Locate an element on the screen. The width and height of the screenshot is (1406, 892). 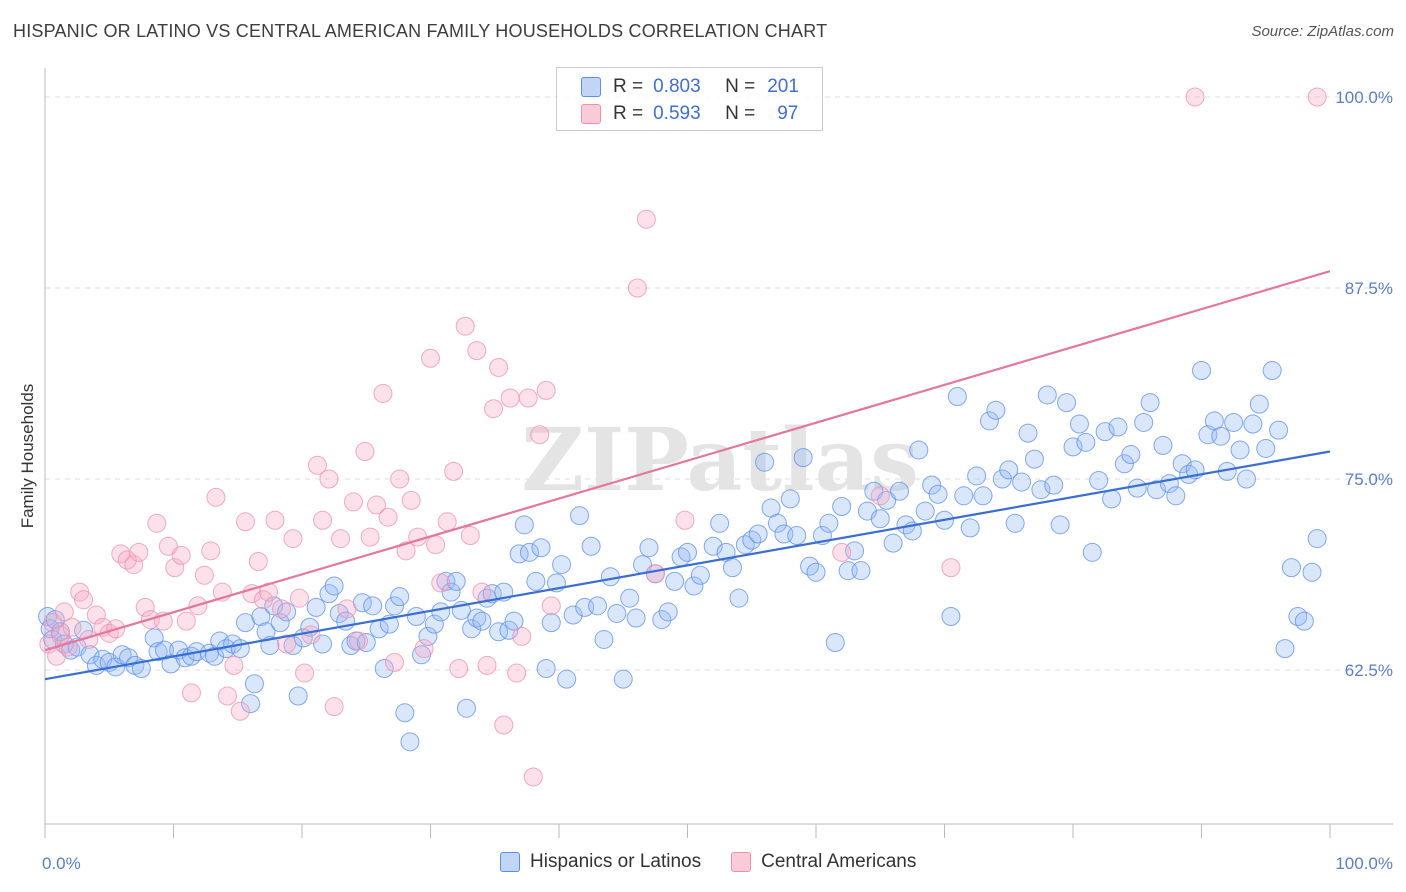
y-tick-label: 75.0% is located at coordinates (1369, 479).